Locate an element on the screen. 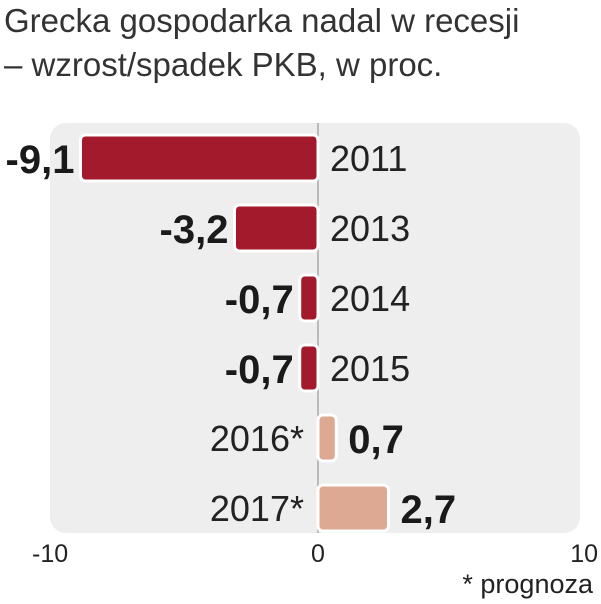  chart-subtitle: – wzrost/spadek PKB, w proc. is located at coordinates (223, 64).